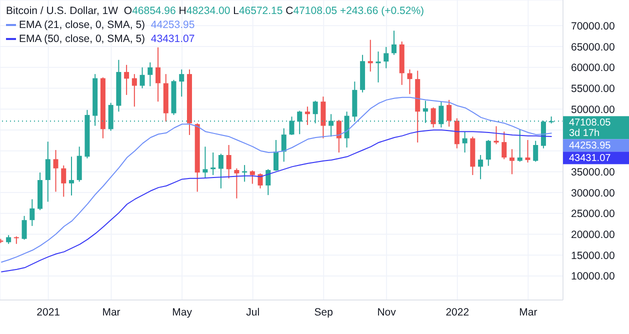 The width and height of the screenshot is (629, 334). Describe the element at coordinates (387, 312) in the screenshot. I see `x-tick-label: Nov` at that location.